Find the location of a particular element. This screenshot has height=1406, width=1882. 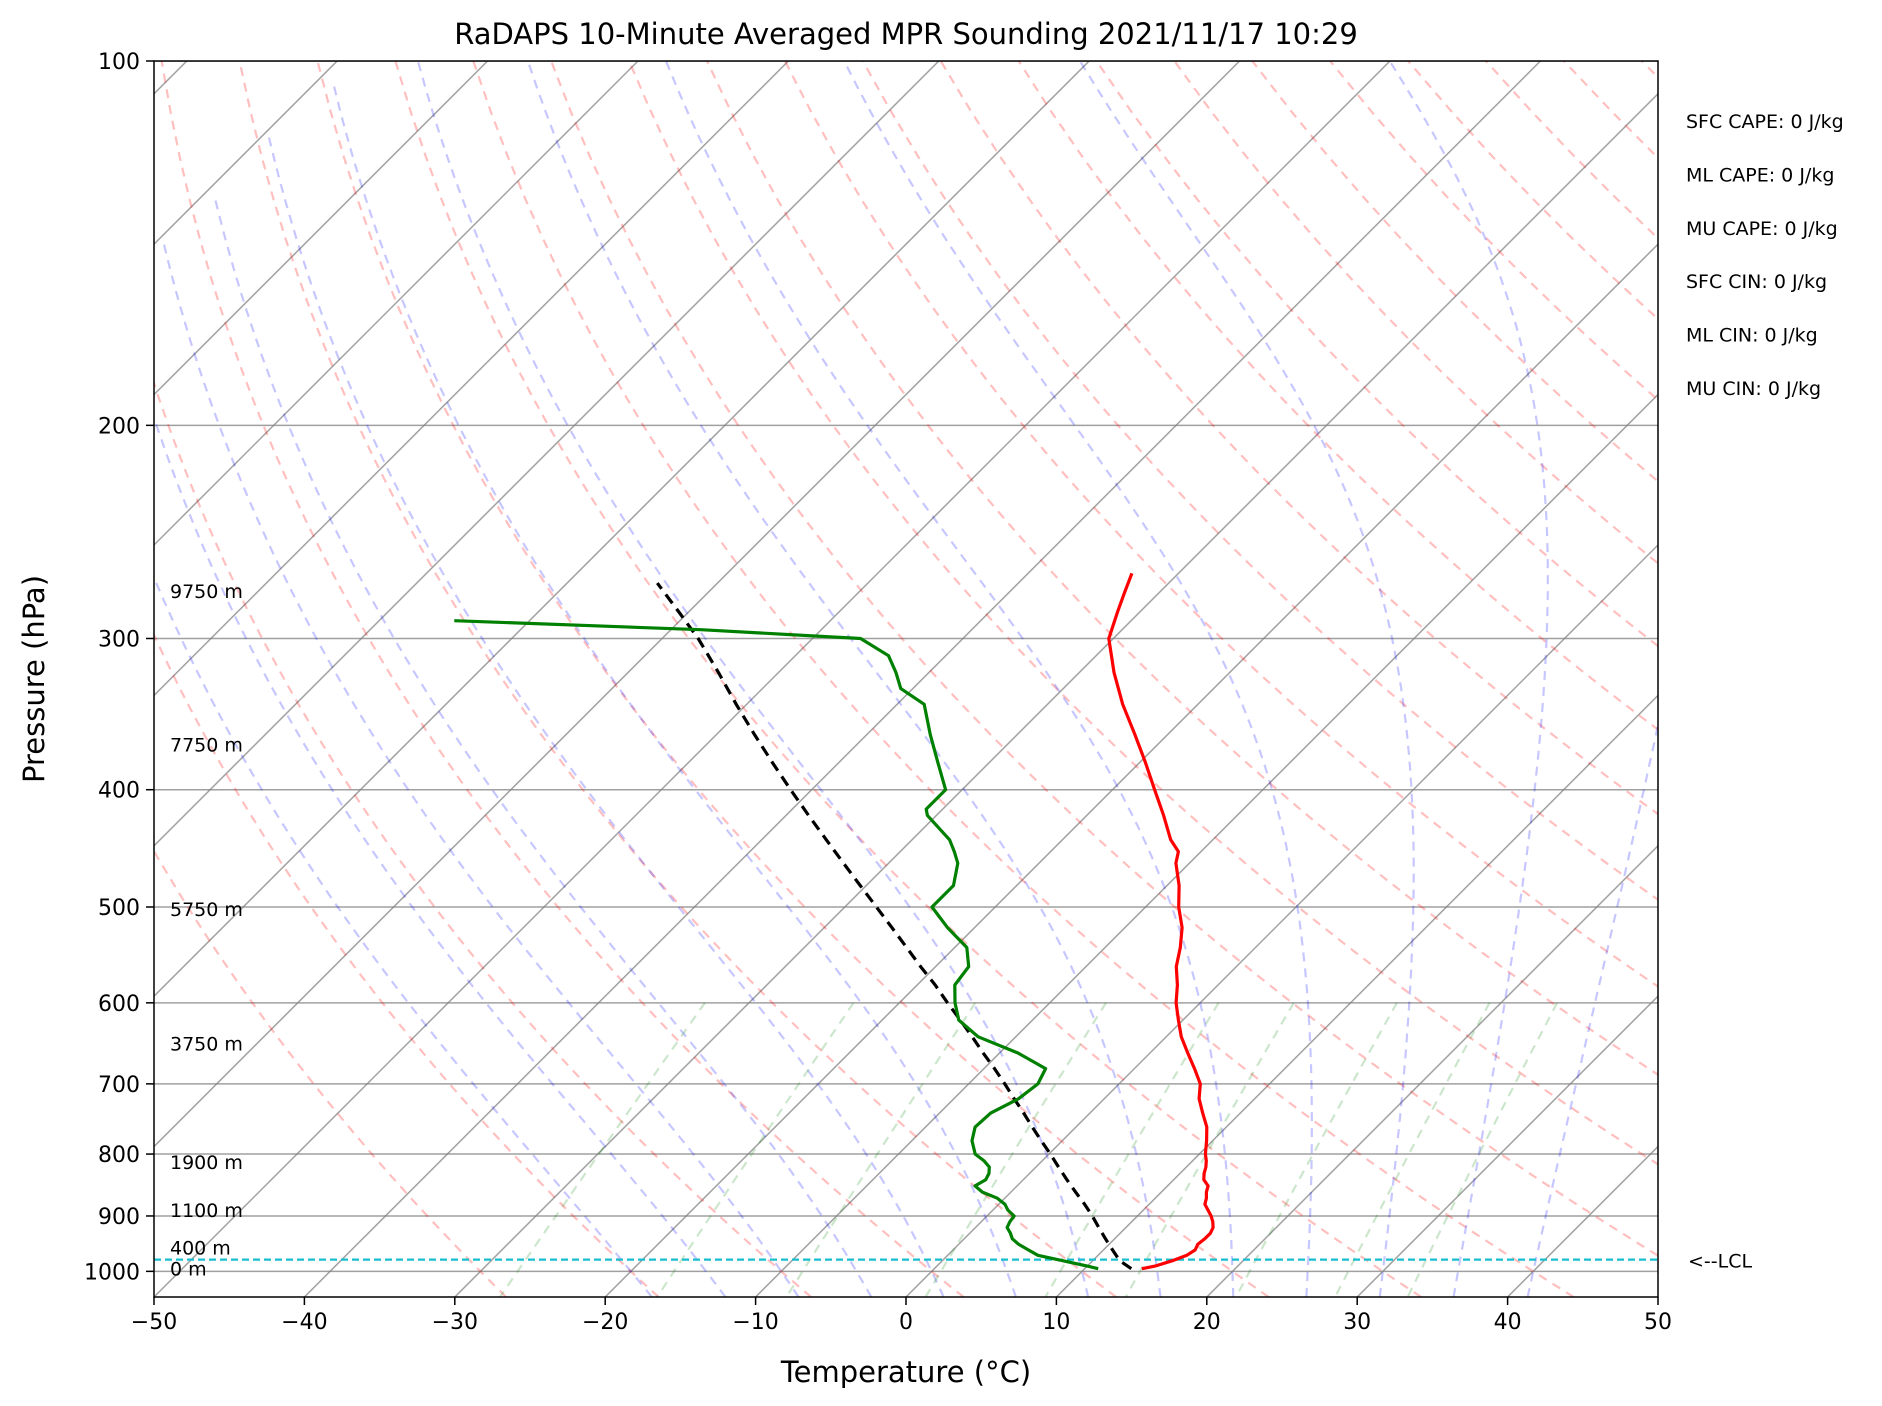

y-tick-label: 700 is located at coordinates (119, 1085).